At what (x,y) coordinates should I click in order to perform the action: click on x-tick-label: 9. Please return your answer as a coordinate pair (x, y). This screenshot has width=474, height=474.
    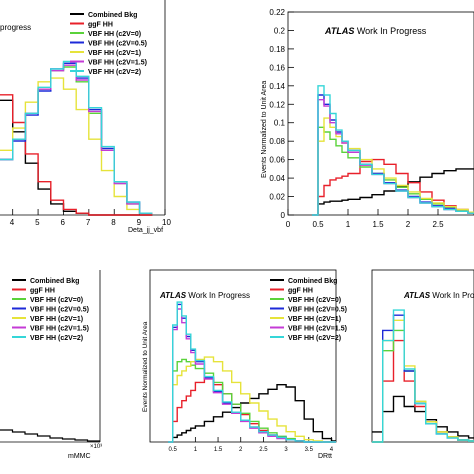
    Looking at the image, I should click on (139, 222).